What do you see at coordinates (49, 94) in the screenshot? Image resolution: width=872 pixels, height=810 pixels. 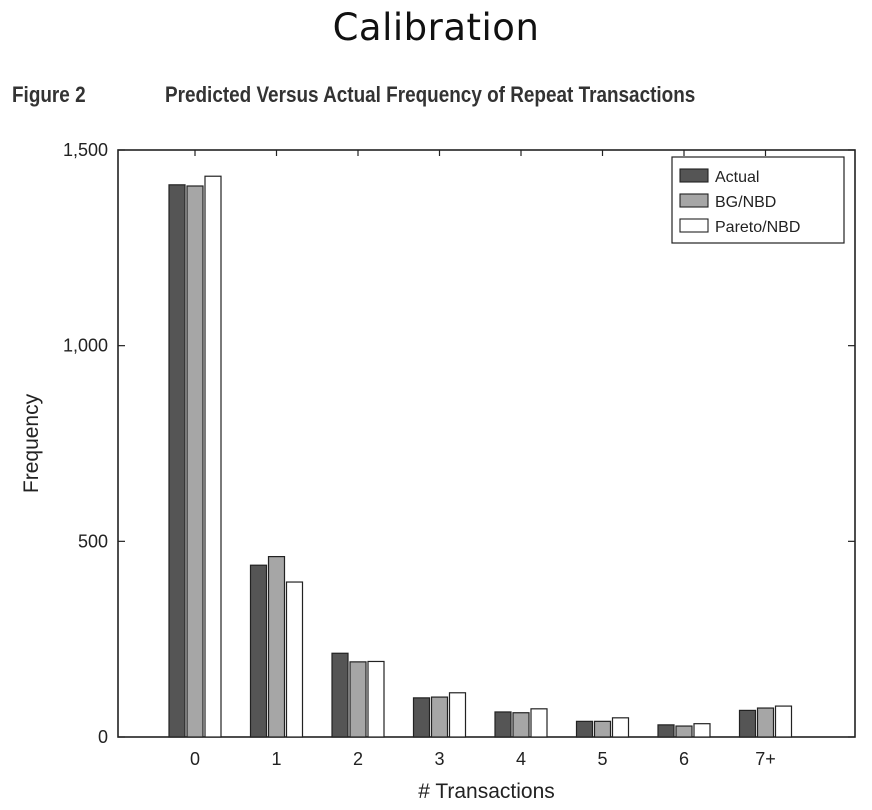 I see `figure-label: Figure 2` at bounding box center [49, 94].